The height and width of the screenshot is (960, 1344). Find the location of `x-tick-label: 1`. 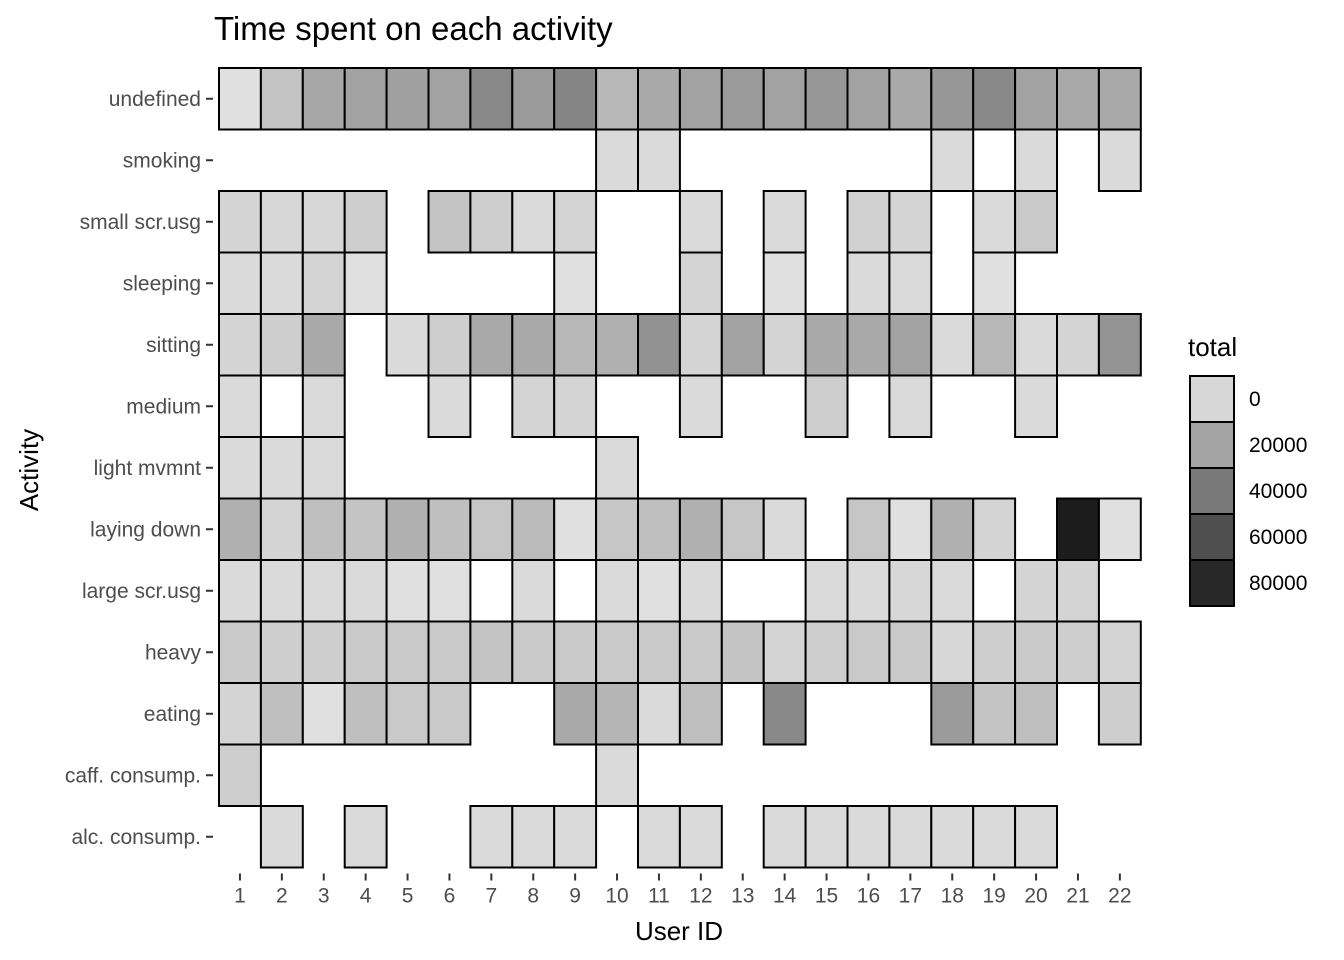

x-tick-label: 1 is located at coordinates (240, 896).